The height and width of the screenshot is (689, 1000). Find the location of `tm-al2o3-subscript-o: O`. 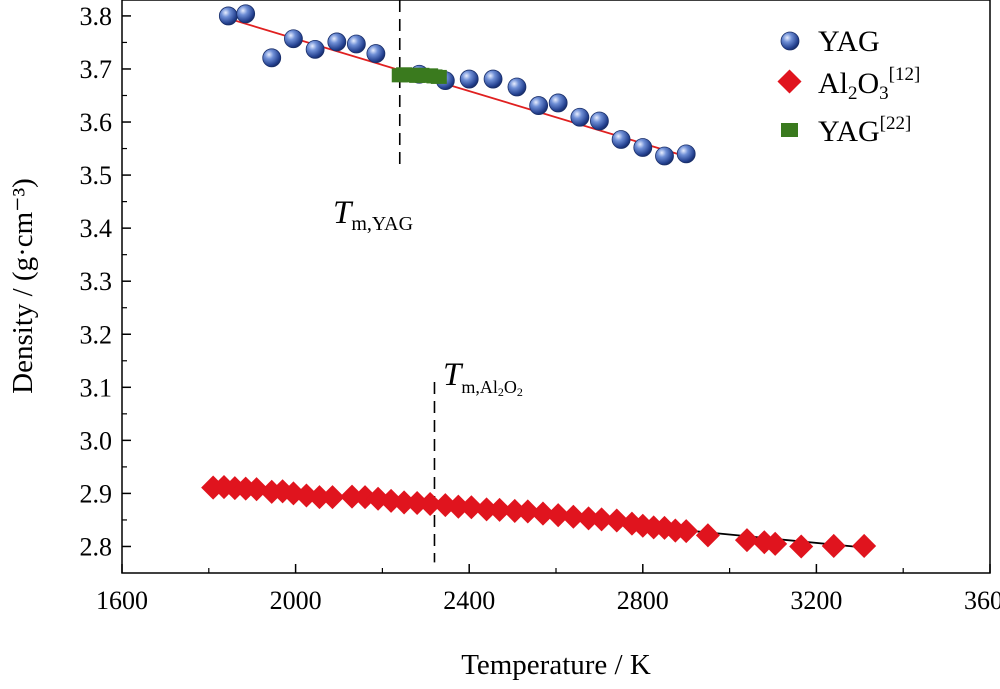

tm-al2o3-subscript-o: O is located at coordinates (510, 387).